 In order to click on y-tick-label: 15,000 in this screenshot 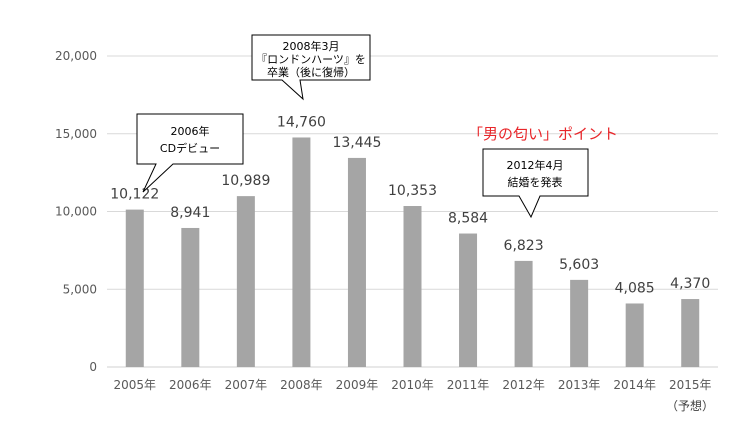, I will do `click(76, 134)`.